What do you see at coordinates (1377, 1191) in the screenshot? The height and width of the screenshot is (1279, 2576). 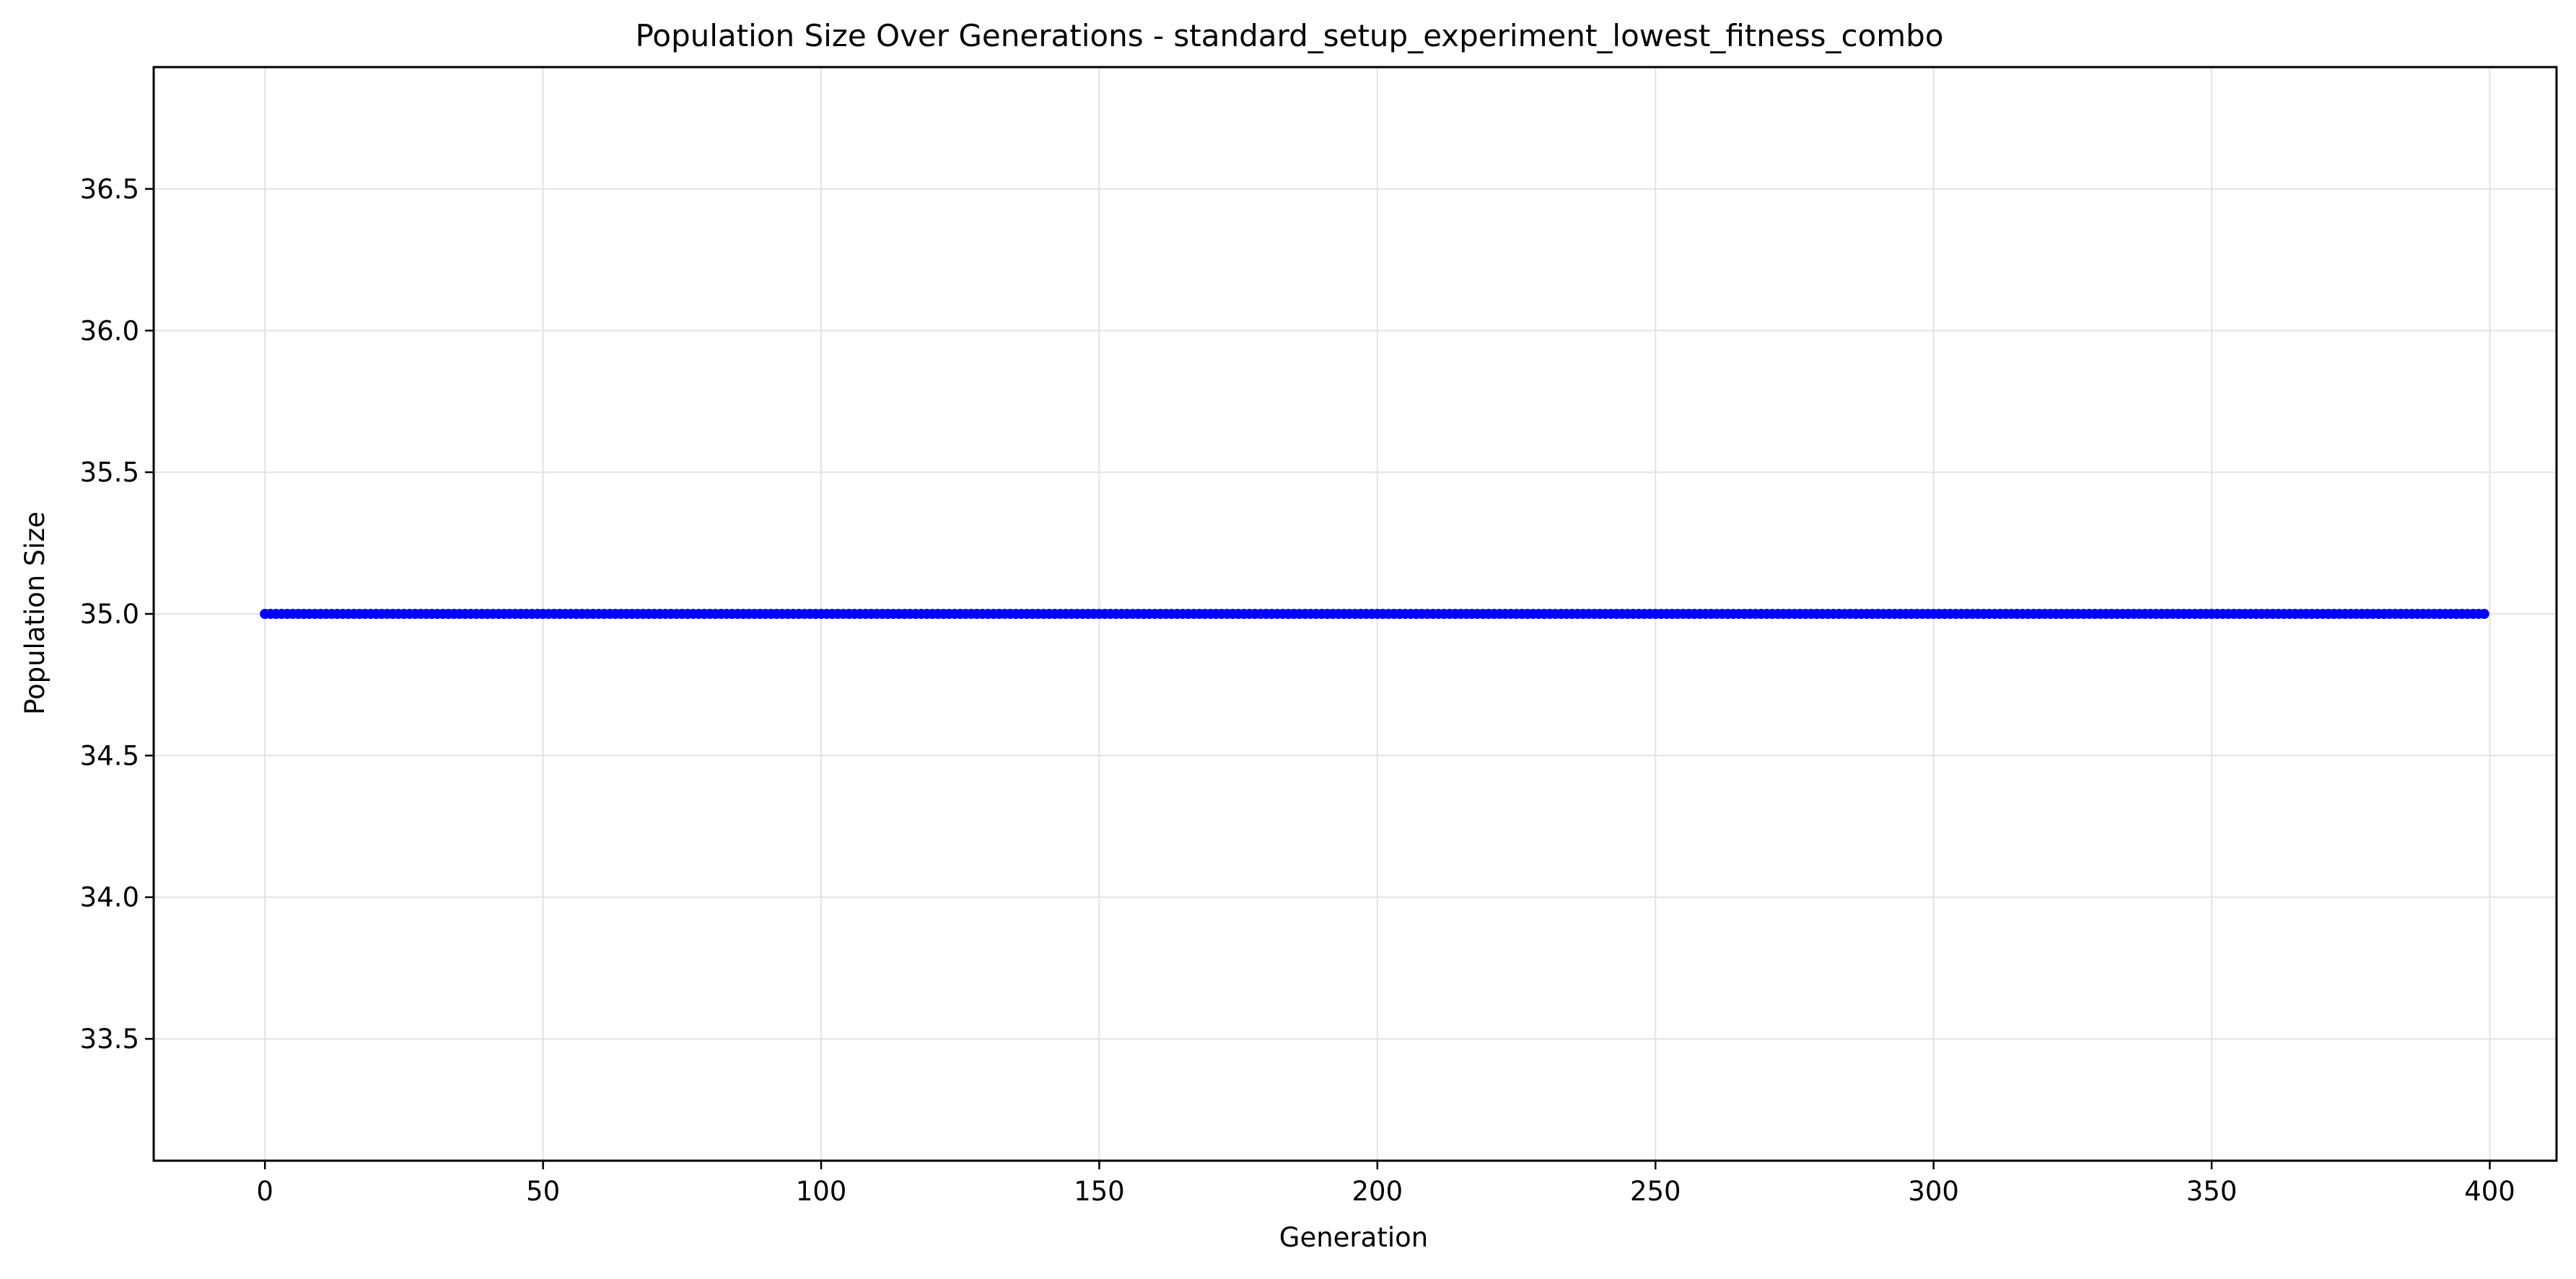 I see `x-tick-label: 200` at bounding box center [1377, 1191].